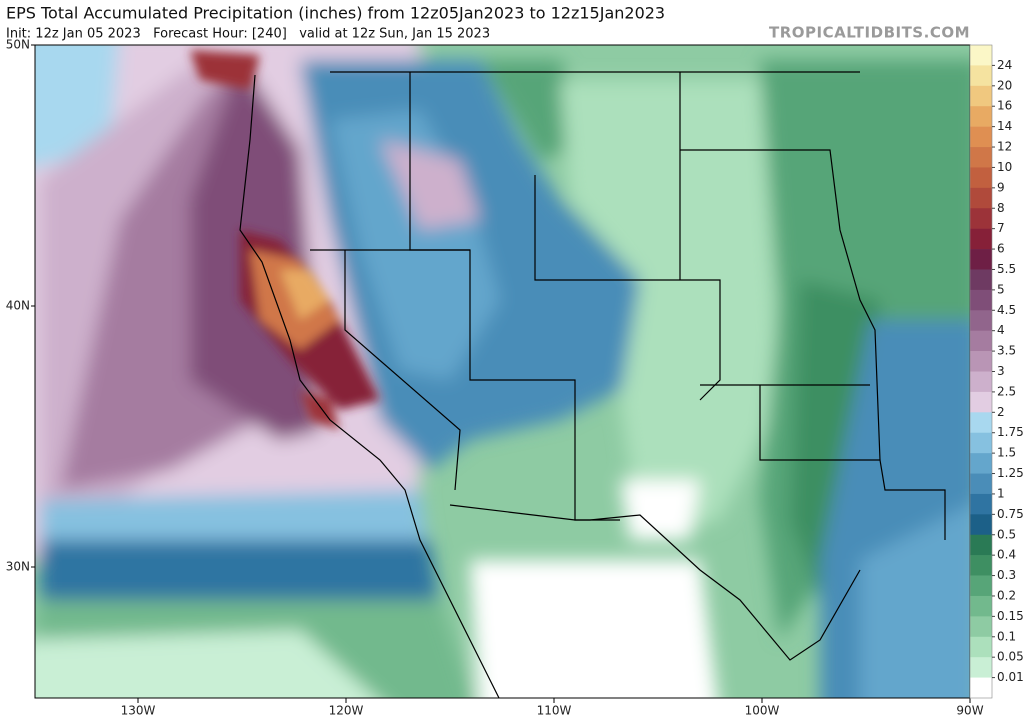 Image resolution: width=1024 pixels, height=722 pixels. What do you see at coordinates (1006, 391) in the screenshot?
I see `colorbar-label: 2.5` at bounding box center [1006, 391].